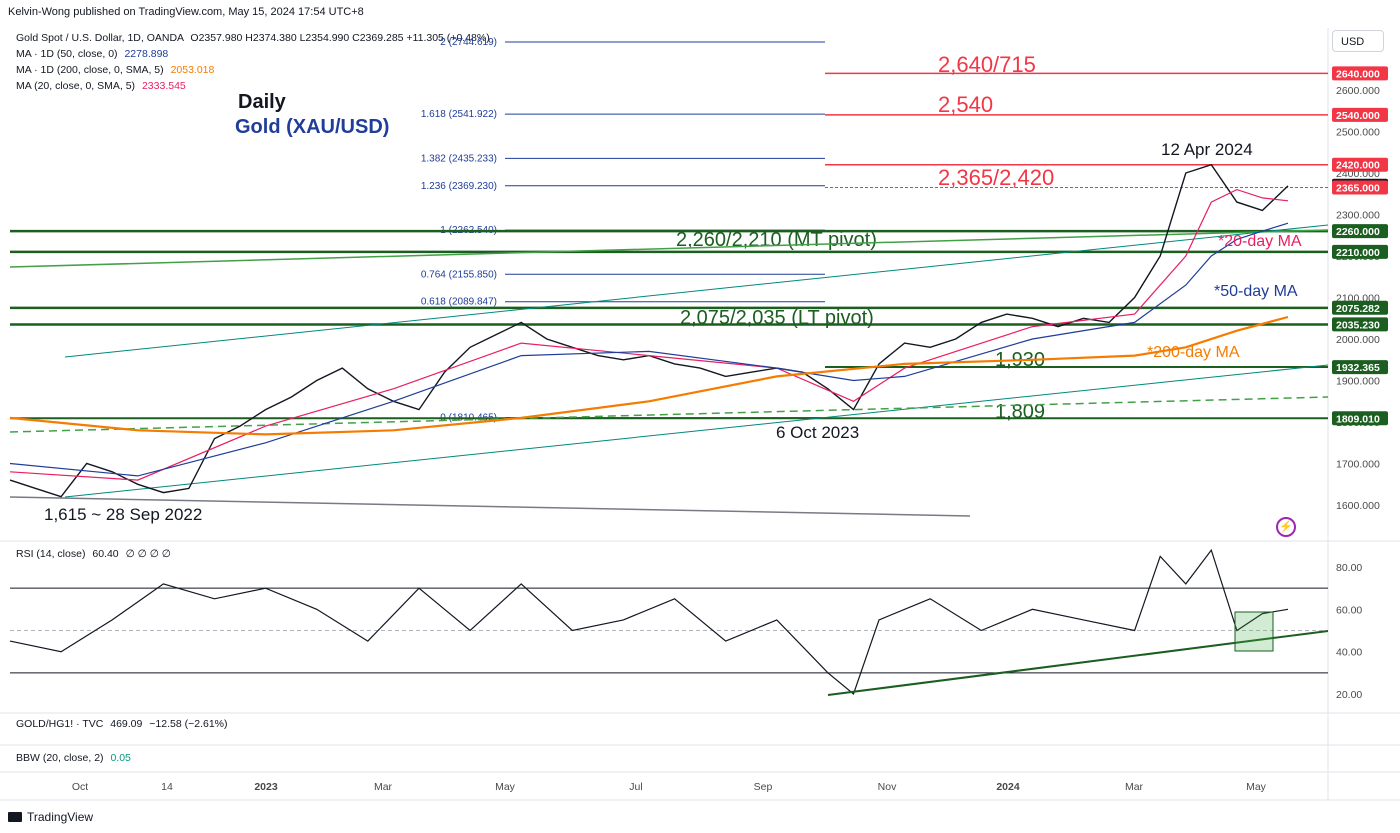 Image resolution: width=1400 pixels, height=833 pixels. What do you see at coordinates (1358, 91) in the screenshot?
I see `price-axis-tick: 2600.000` at bounding box center [1358, 91].